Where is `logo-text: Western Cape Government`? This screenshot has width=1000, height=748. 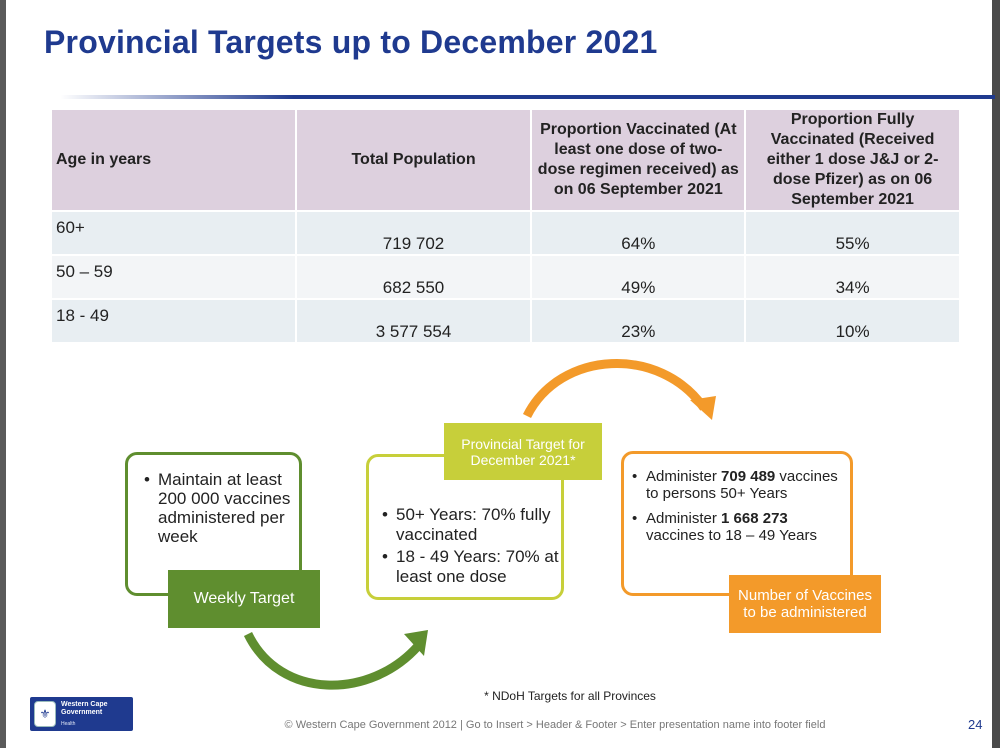 logo-text: Western Cape Government is located at coordinates (84, 709).